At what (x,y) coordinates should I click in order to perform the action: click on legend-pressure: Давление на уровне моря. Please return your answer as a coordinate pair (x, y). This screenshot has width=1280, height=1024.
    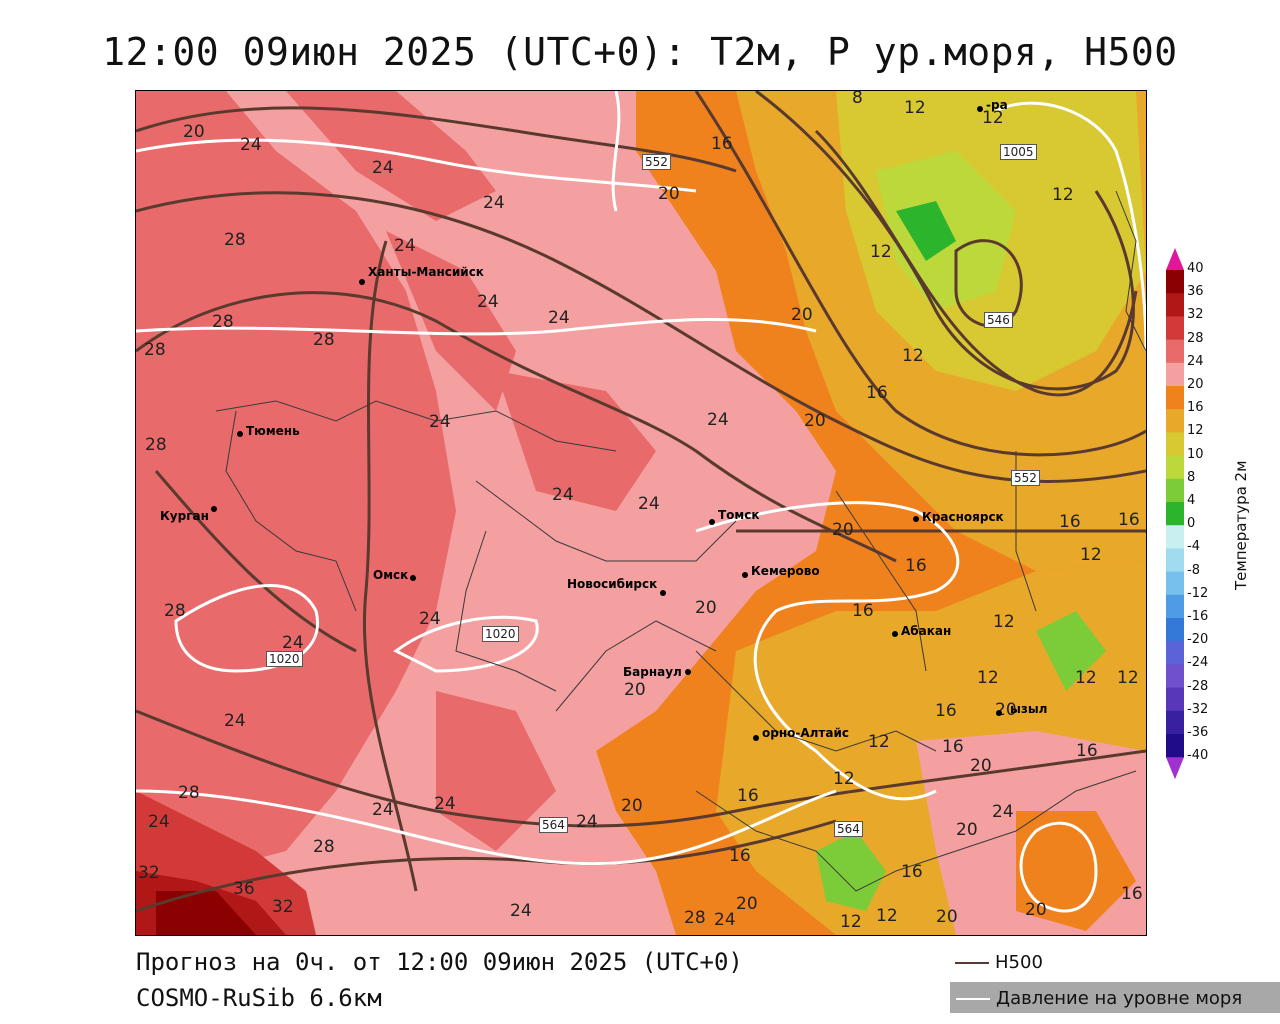
    Looking at the image, I should click on (1115, 997).